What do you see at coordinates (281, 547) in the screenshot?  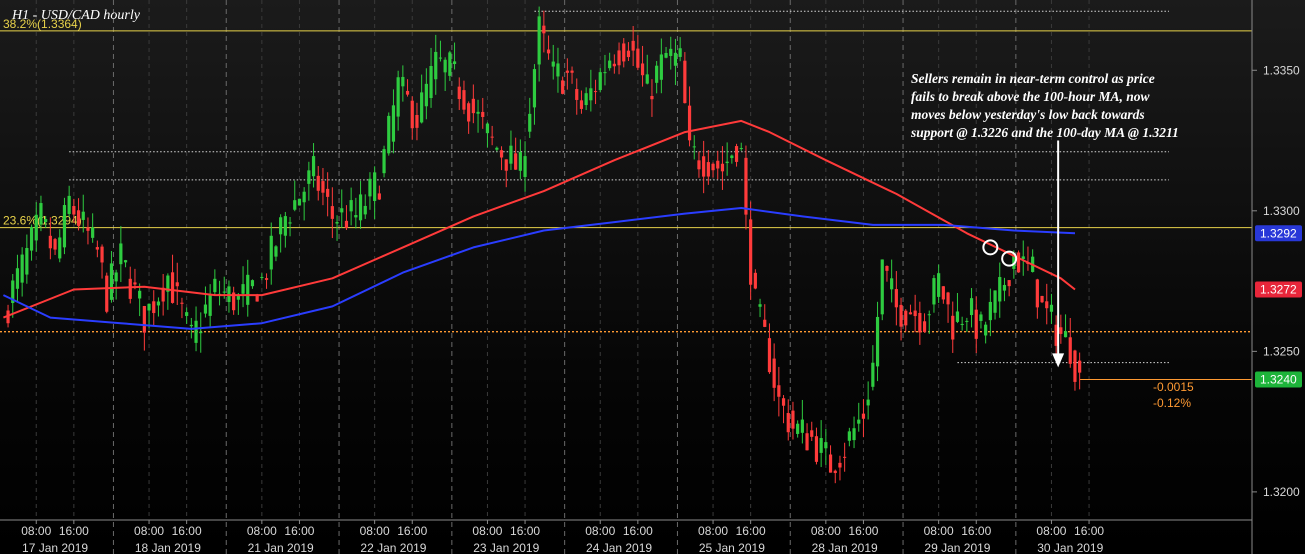 I see `date-label: 21 Jan 2019` at bounding box center [281, 547].